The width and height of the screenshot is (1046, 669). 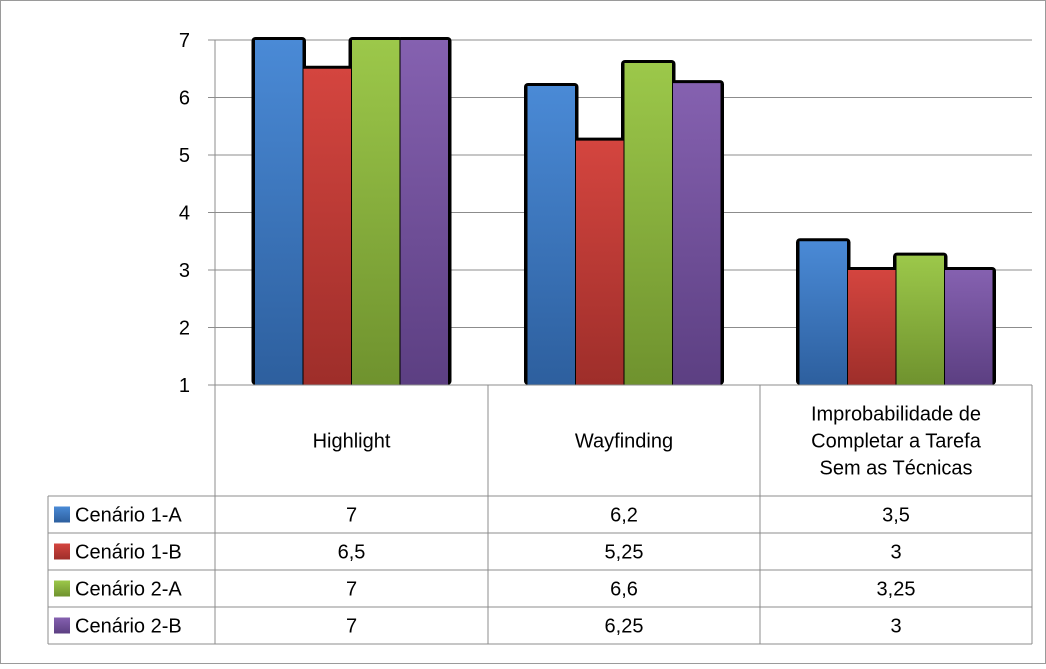 What do you see at coordinates (896, 516) in the screenshot?
I see `data-table-value: 3,5` at bounding box center [896, 516].